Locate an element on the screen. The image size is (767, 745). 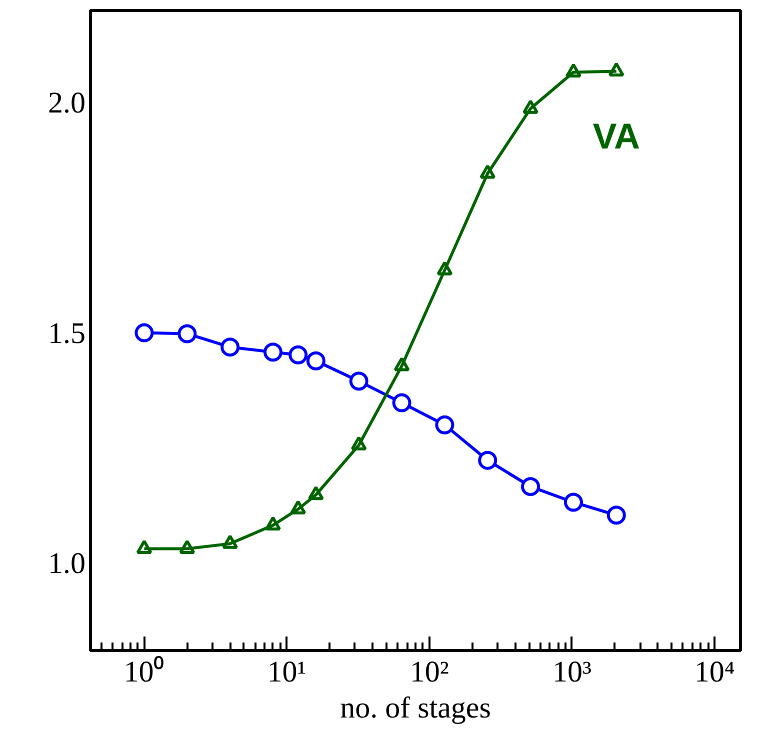
x-tick-label: 10² is located at coordinates (429, 672).